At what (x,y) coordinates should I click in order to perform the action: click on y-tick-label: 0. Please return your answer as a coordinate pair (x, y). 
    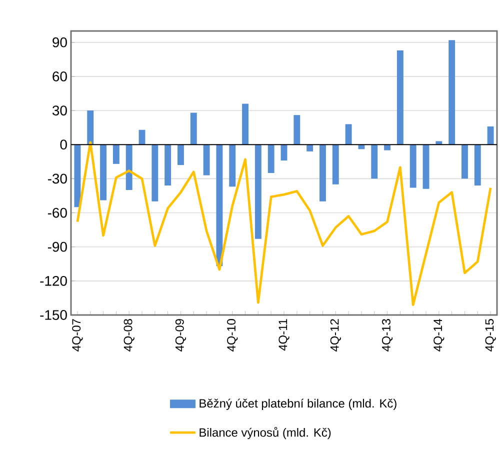
    Looking at the image, I should click on (63, 145).